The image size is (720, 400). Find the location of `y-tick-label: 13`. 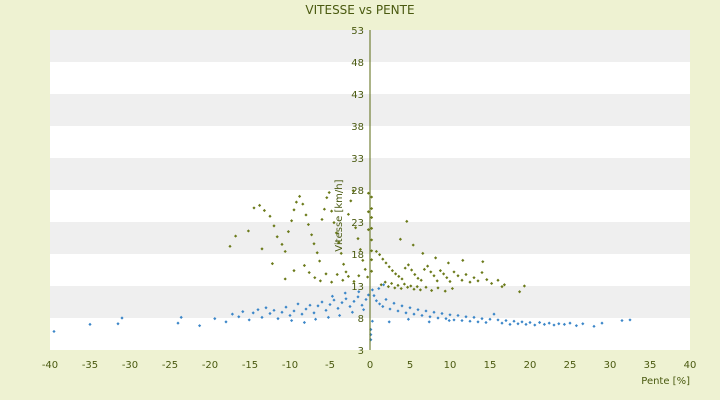

y-tick-label: 13 is located at coordinates (357, 287).